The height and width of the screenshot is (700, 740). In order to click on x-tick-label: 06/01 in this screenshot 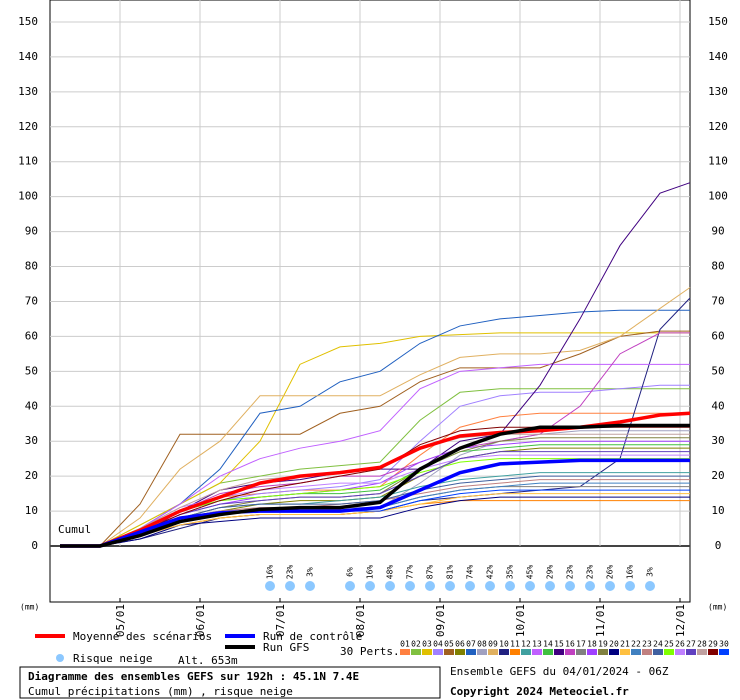, I will do `click(200, 620)`.